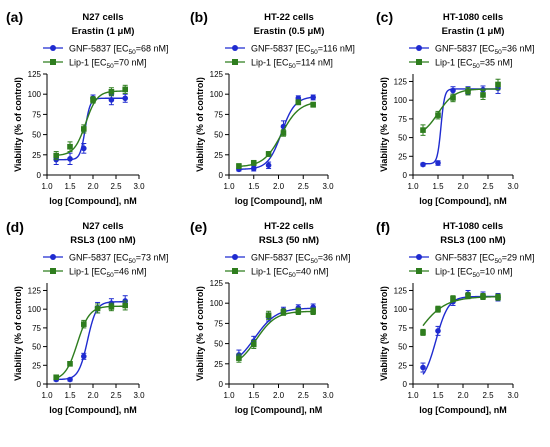  I want to click on legend-entry: GNF-5837 [EC50=29 nM], so click(485, 259).